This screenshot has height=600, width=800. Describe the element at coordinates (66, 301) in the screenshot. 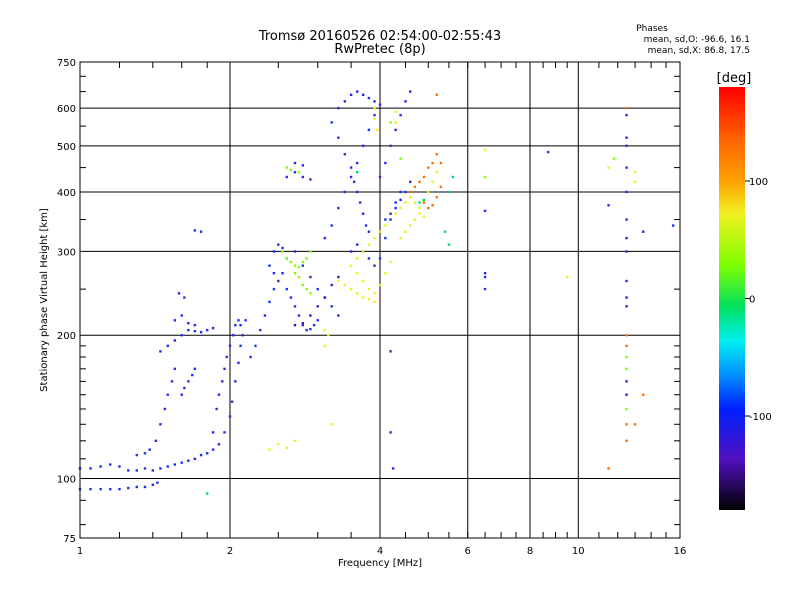

I see `y-tick-labels: 75 100 200 300 400 500 600 750` at that location.